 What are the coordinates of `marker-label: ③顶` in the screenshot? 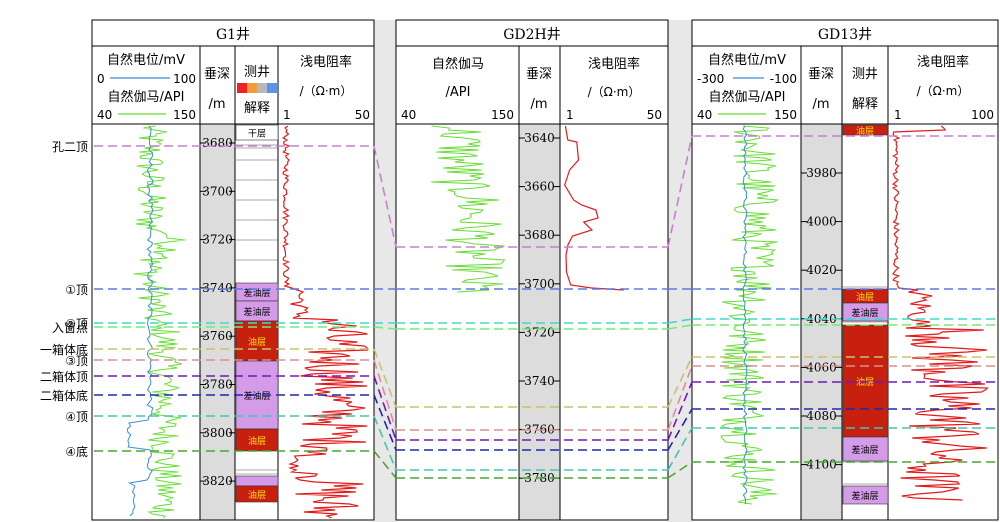 It's located at (76, 361).